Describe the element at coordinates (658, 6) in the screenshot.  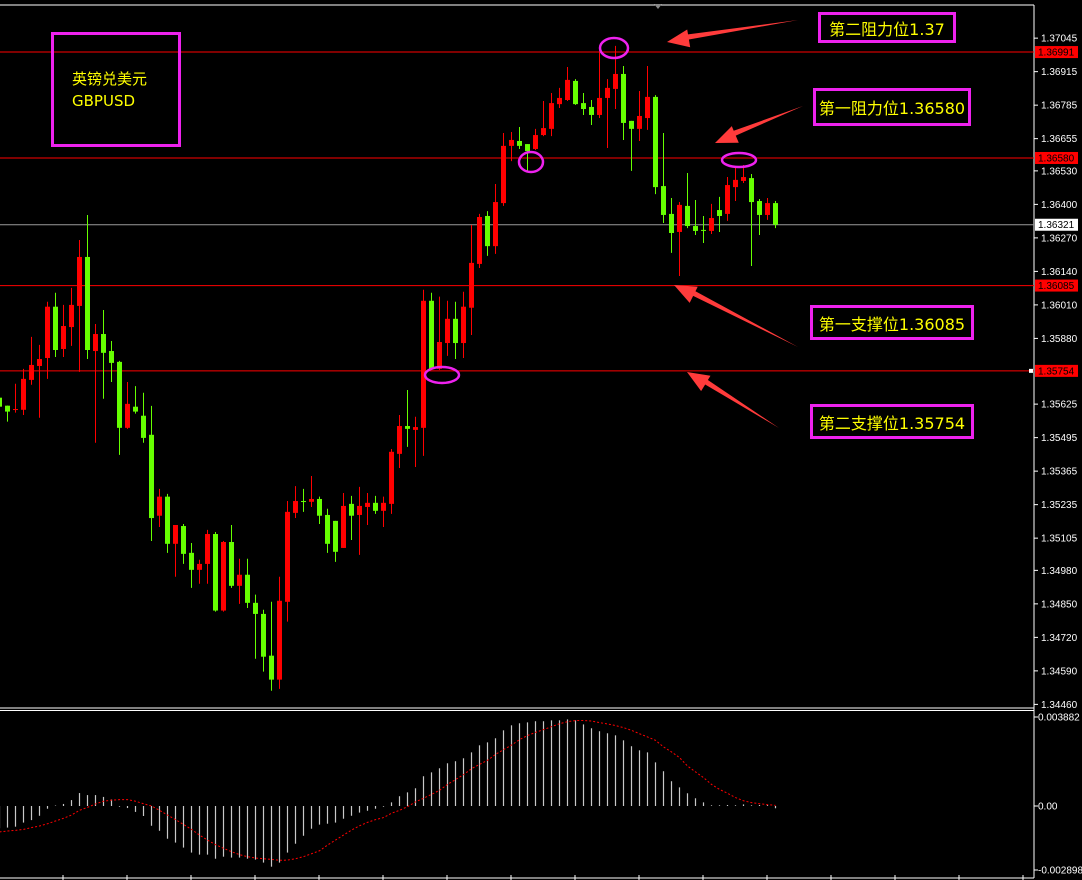
I see `shift-marker-icon` at that location.